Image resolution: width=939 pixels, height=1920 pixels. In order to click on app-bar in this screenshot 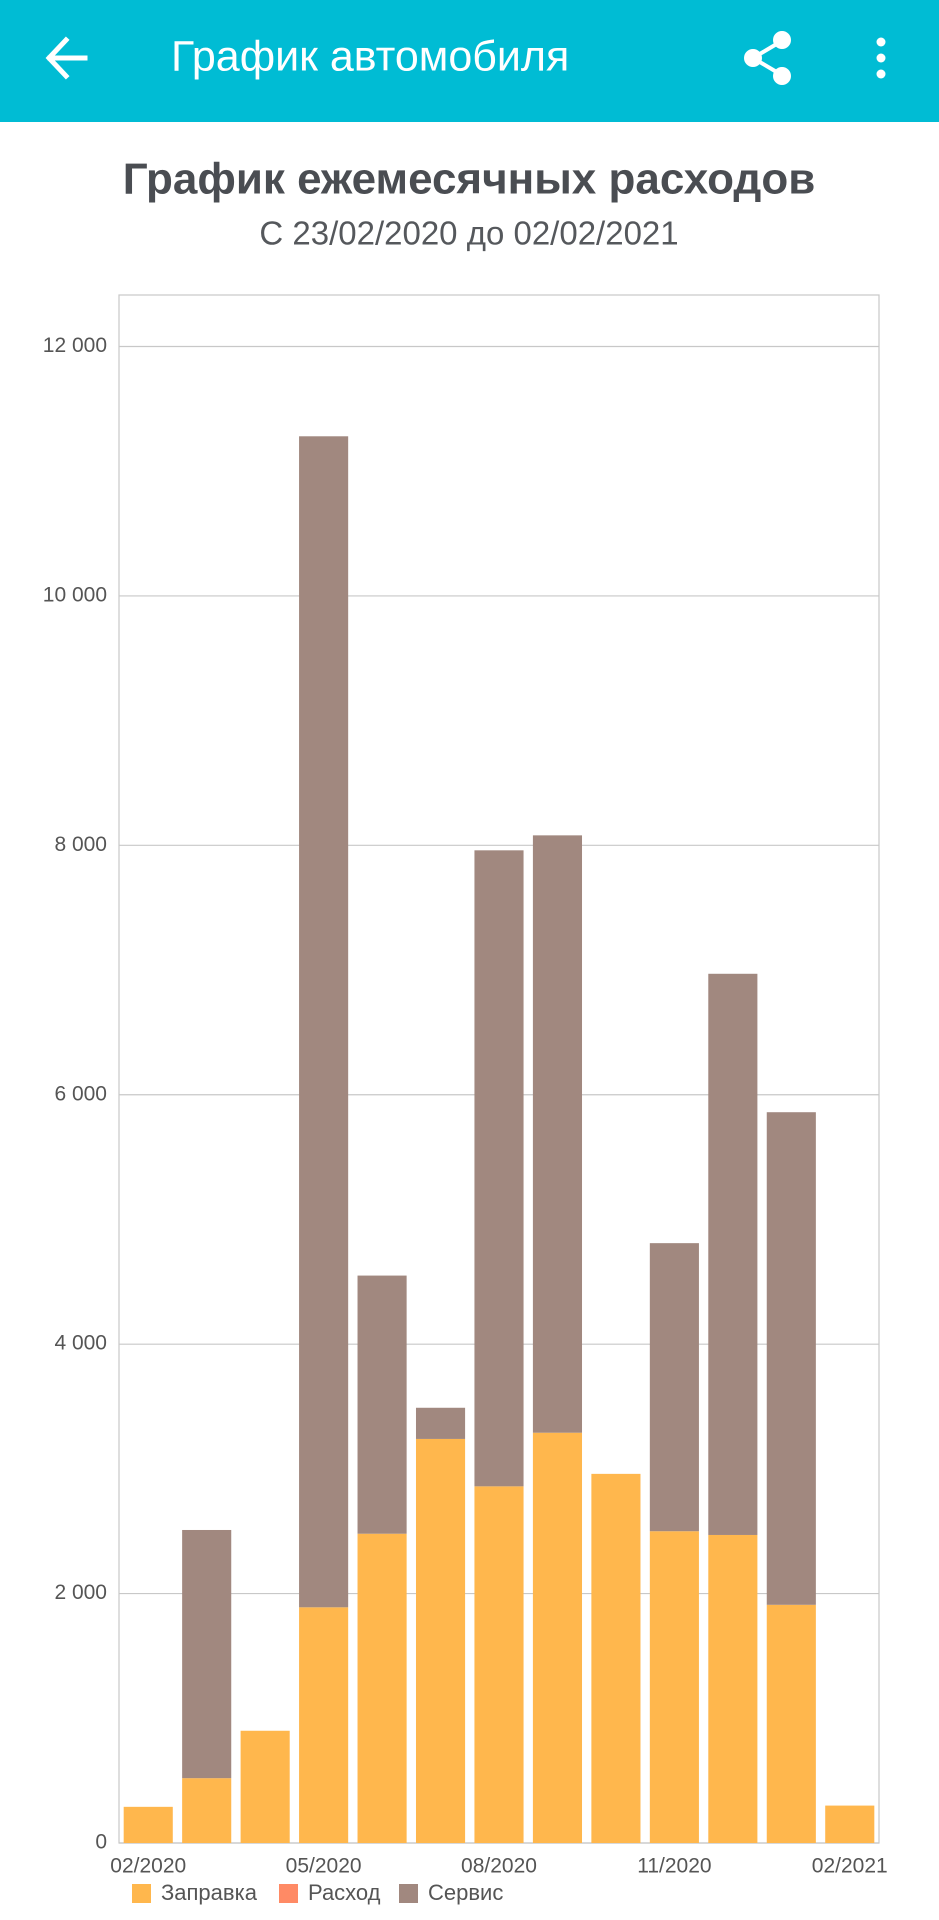, I will do `click(469, 61)`.